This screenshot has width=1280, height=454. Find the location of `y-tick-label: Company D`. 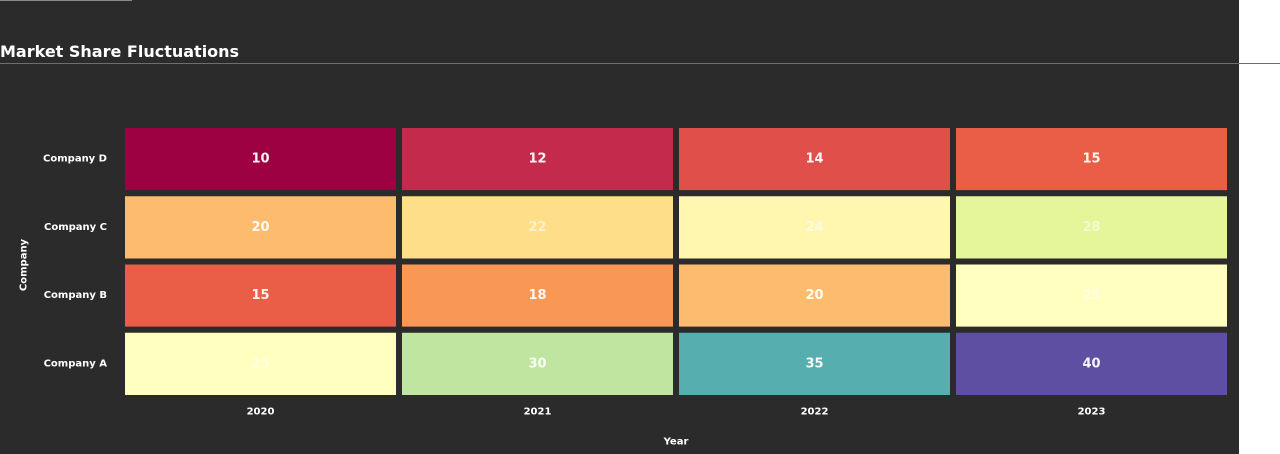

y-tick-label: Company D is located at coordinates (75, 159).